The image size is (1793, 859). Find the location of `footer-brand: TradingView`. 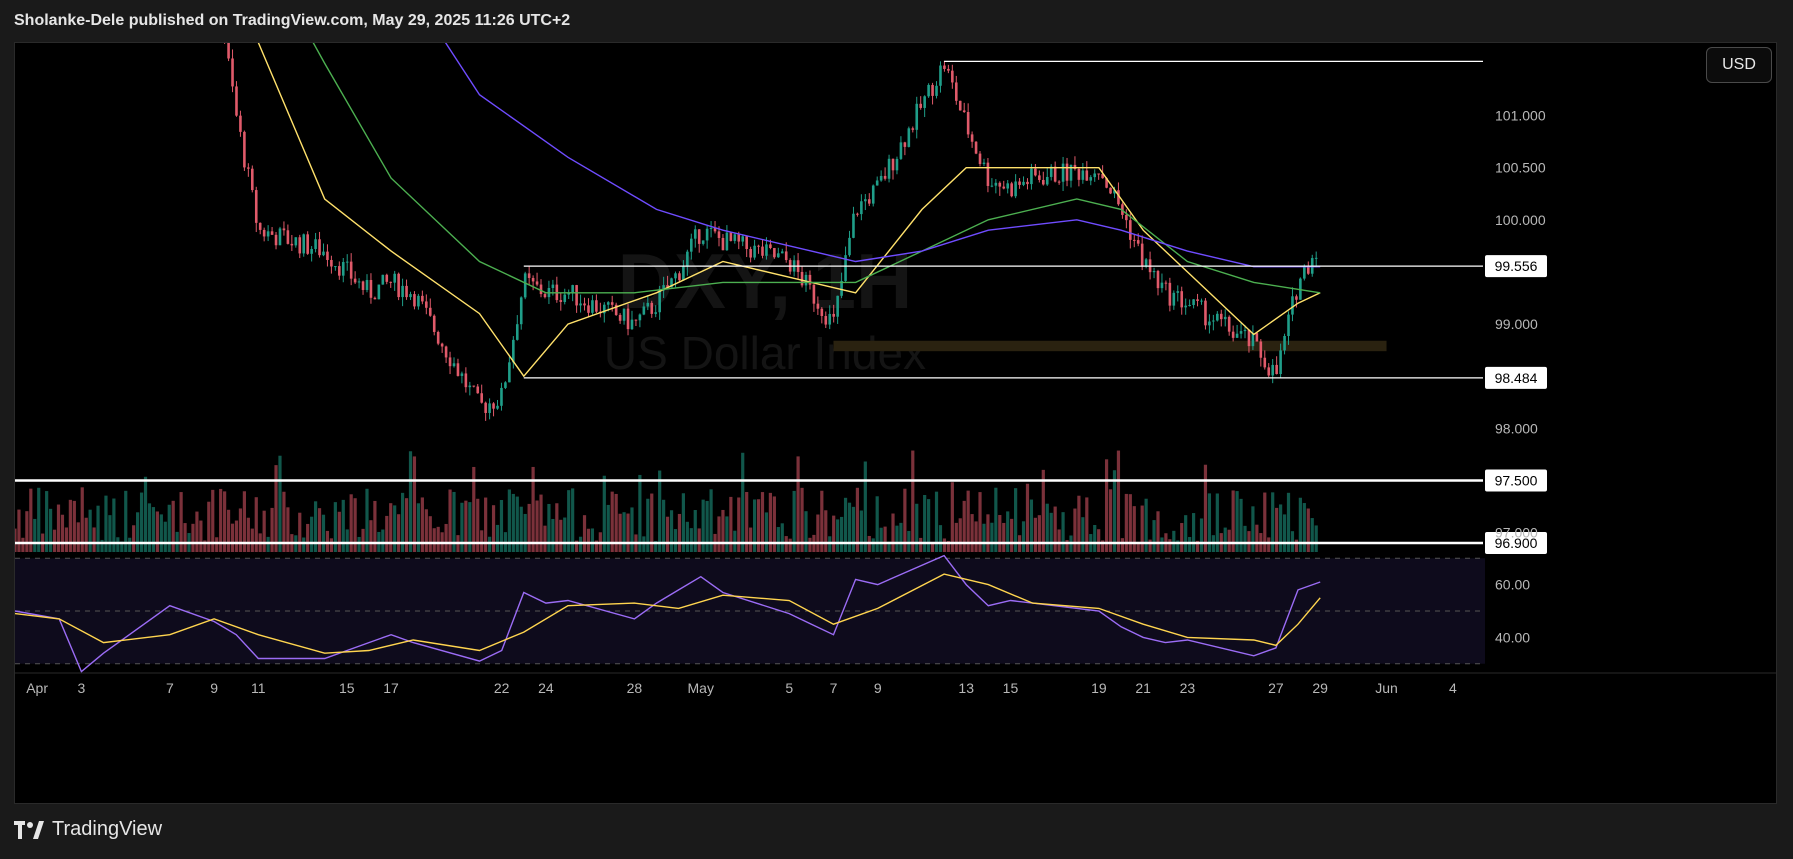

footer-brand: TradingView is located at coordinates (88, 829).